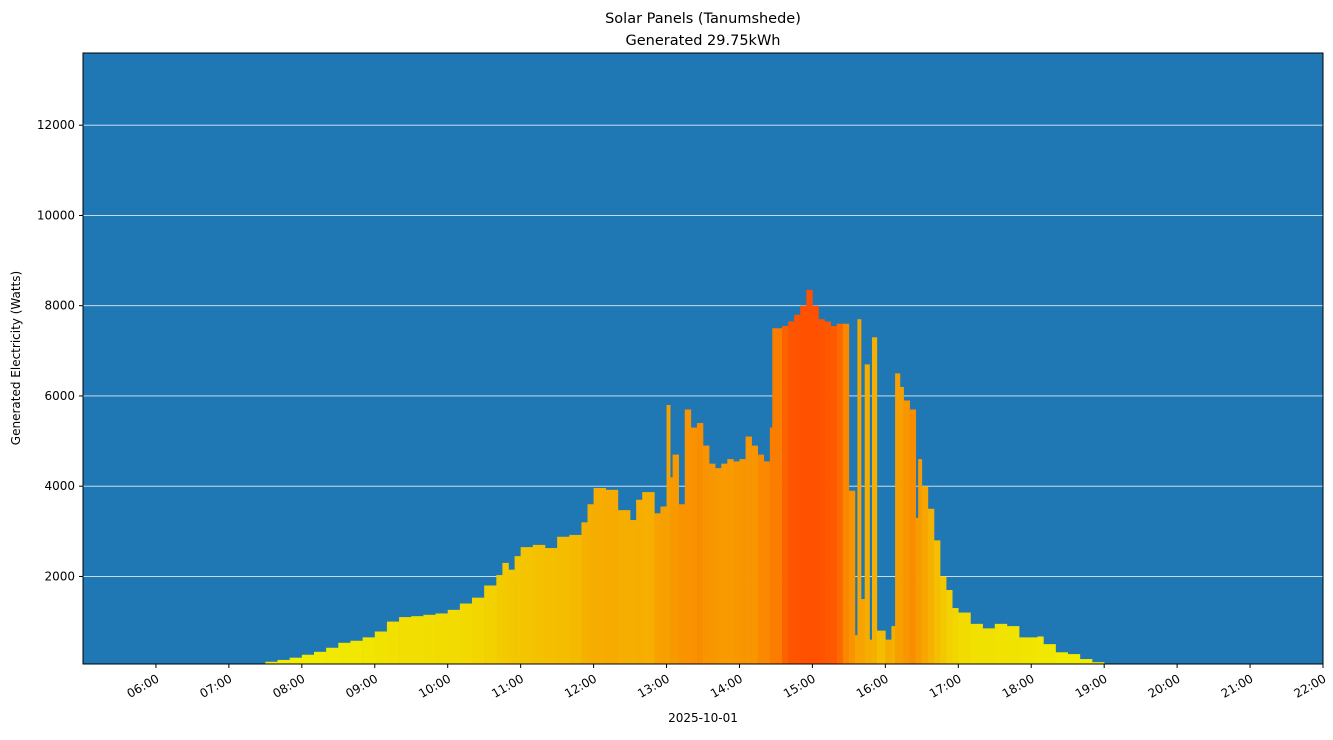  I want to click on x-tick-label: 14:00, so click(726, 685).